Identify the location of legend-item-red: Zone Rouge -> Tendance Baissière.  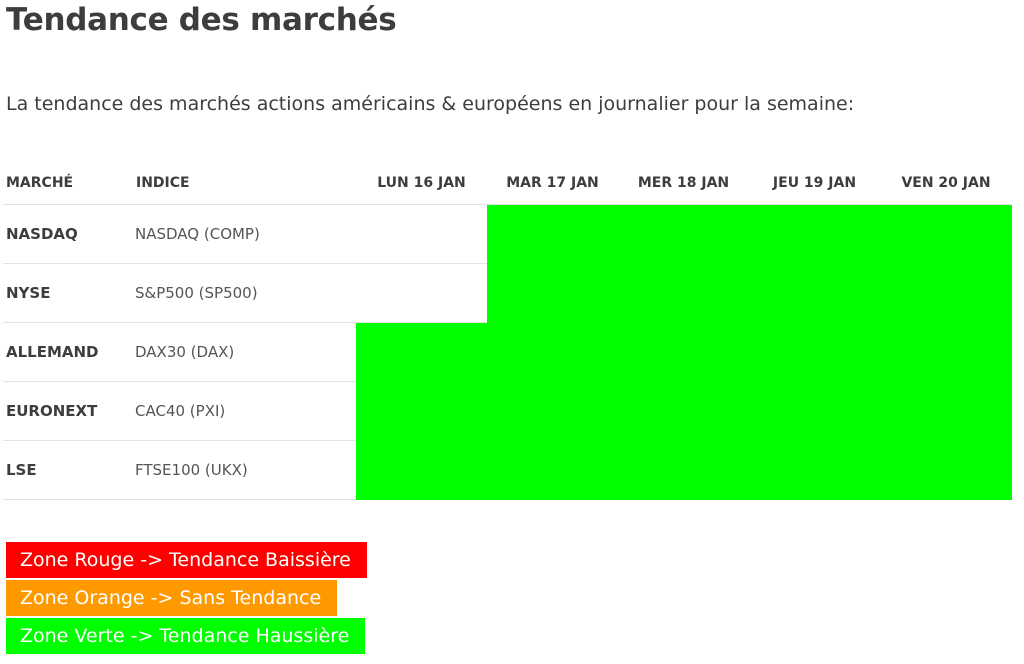
(186, 560).